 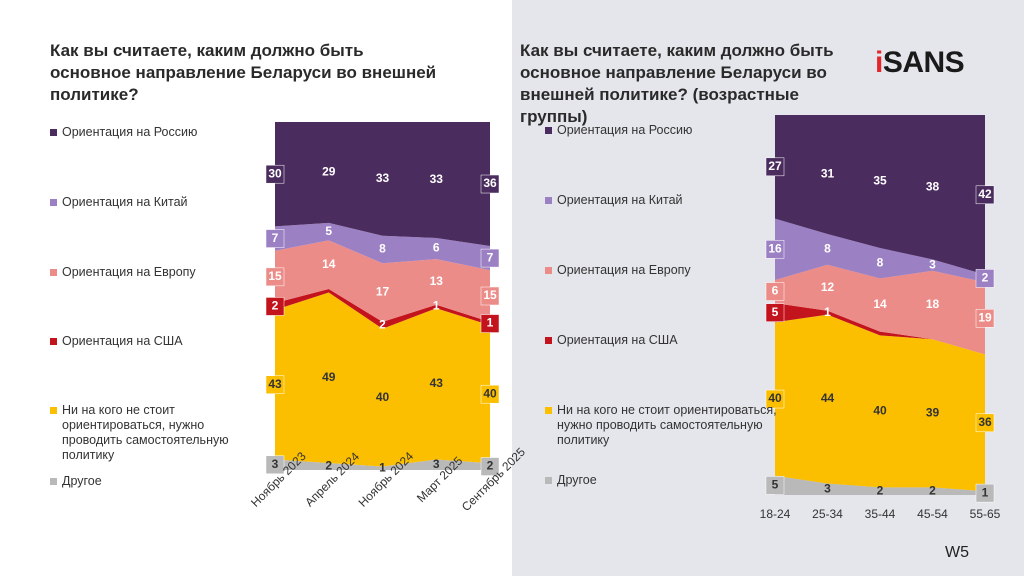 I want to click on data-label: 19, so click(x=985, y=317).